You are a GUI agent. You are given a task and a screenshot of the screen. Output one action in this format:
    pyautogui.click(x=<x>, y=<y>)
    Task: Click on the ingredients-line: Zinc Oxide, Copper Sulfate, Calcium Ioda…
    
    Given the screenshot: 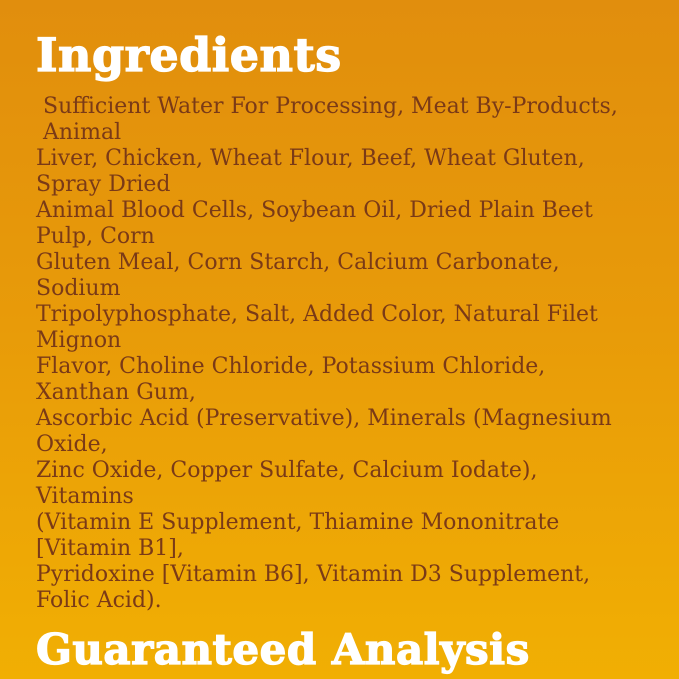 What is the action you would take?
    pyautogui.click(x=287, y=483)
    